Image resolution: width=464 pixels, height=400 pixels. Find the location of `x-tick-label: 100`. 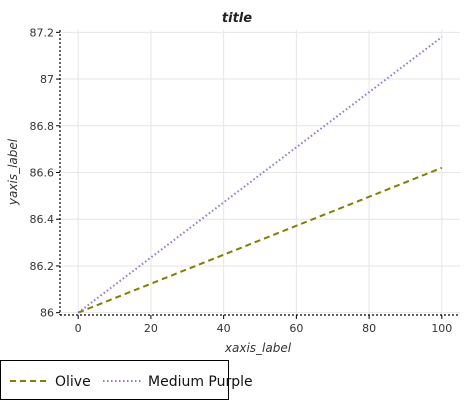

x-tick-label: 100 is located at coordinates (441, 328).